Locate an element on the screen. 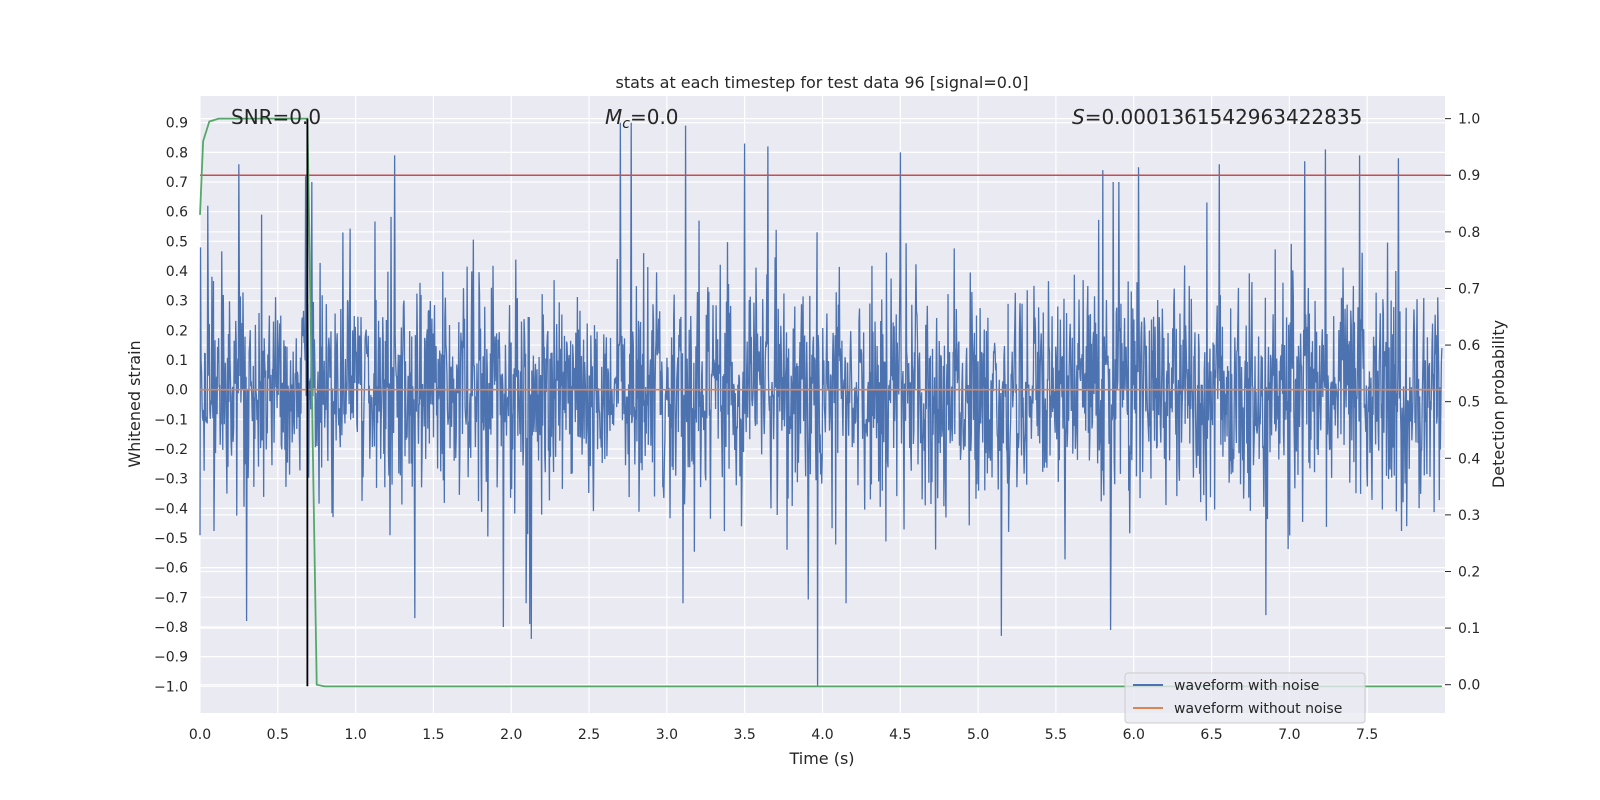  chirp-mass-subscript: c is located at coordinates (626, 124).